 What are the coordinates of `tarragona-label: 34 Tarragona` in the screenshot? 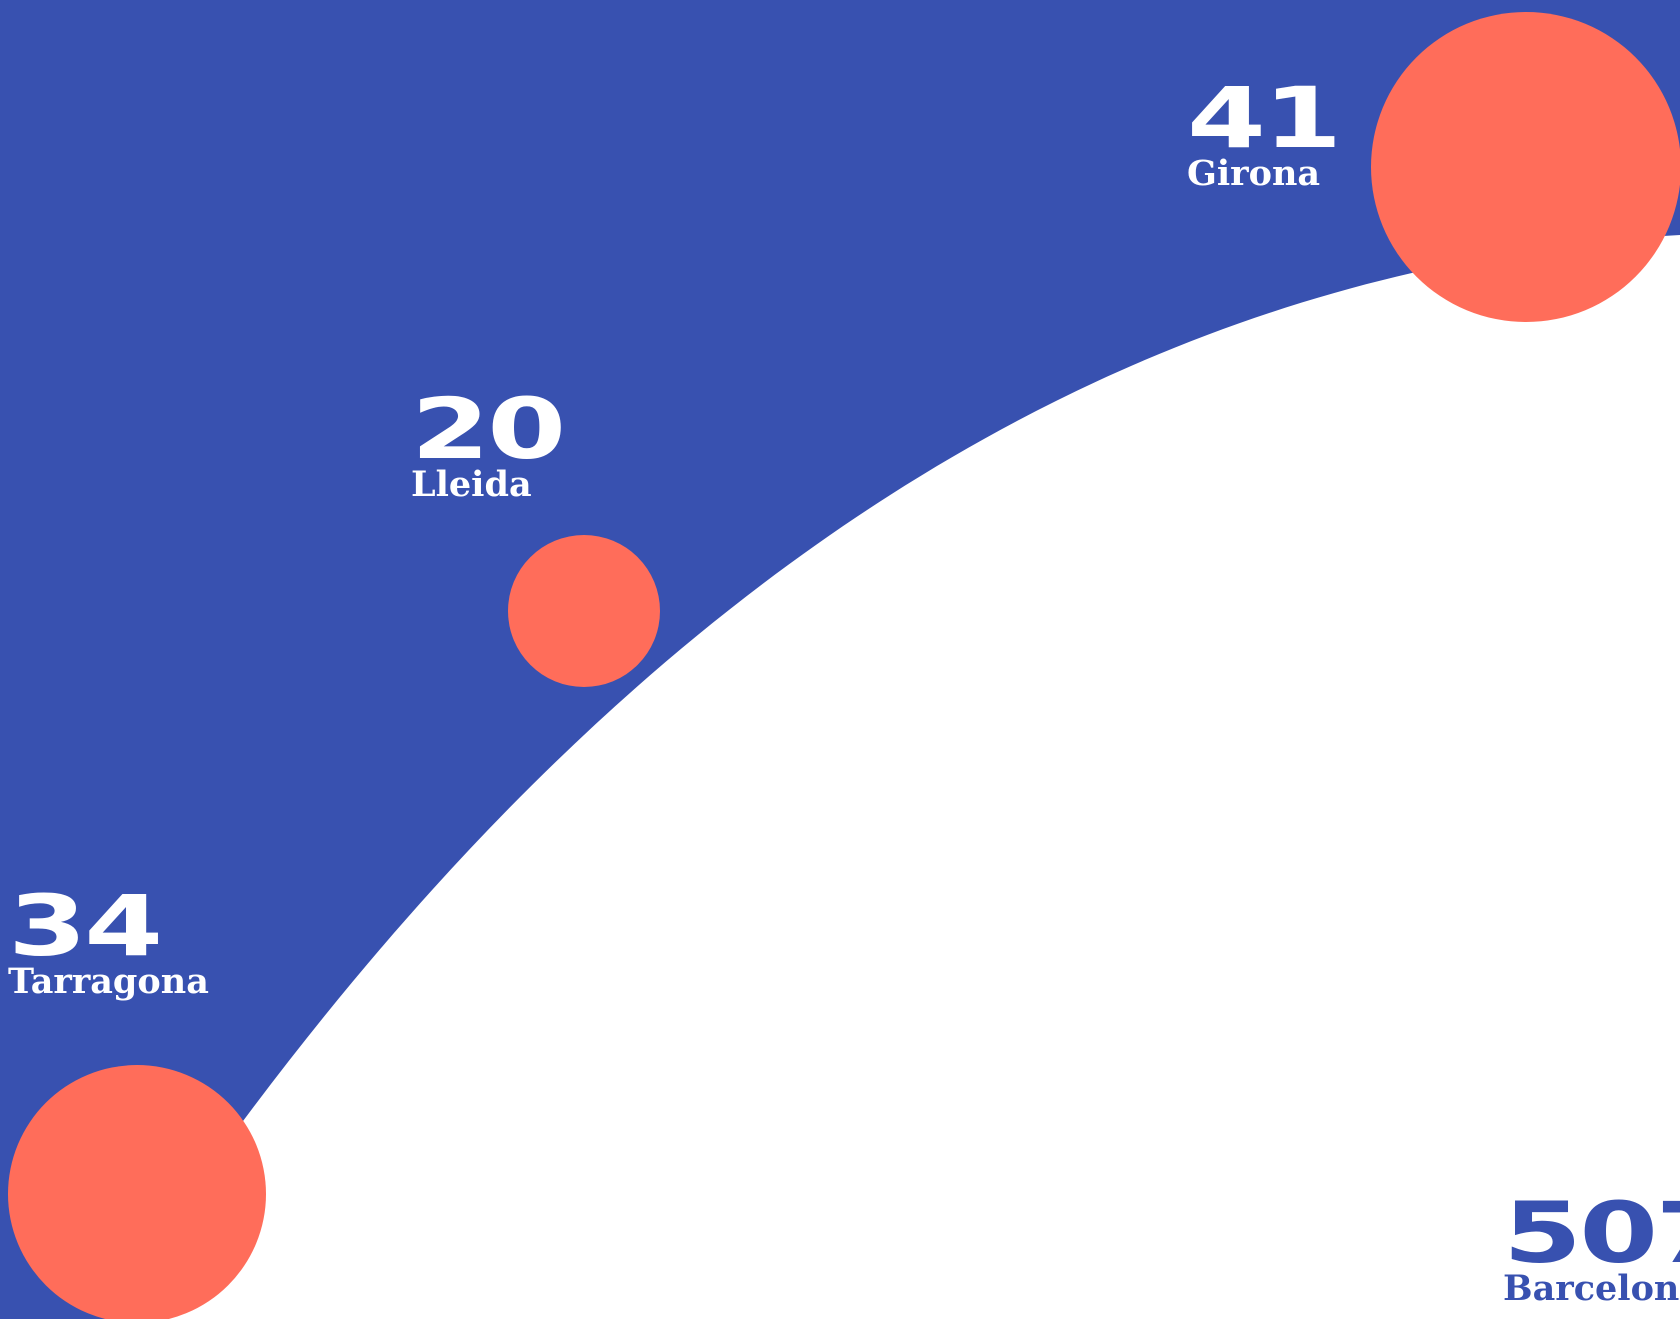 It's located at (108, 943).